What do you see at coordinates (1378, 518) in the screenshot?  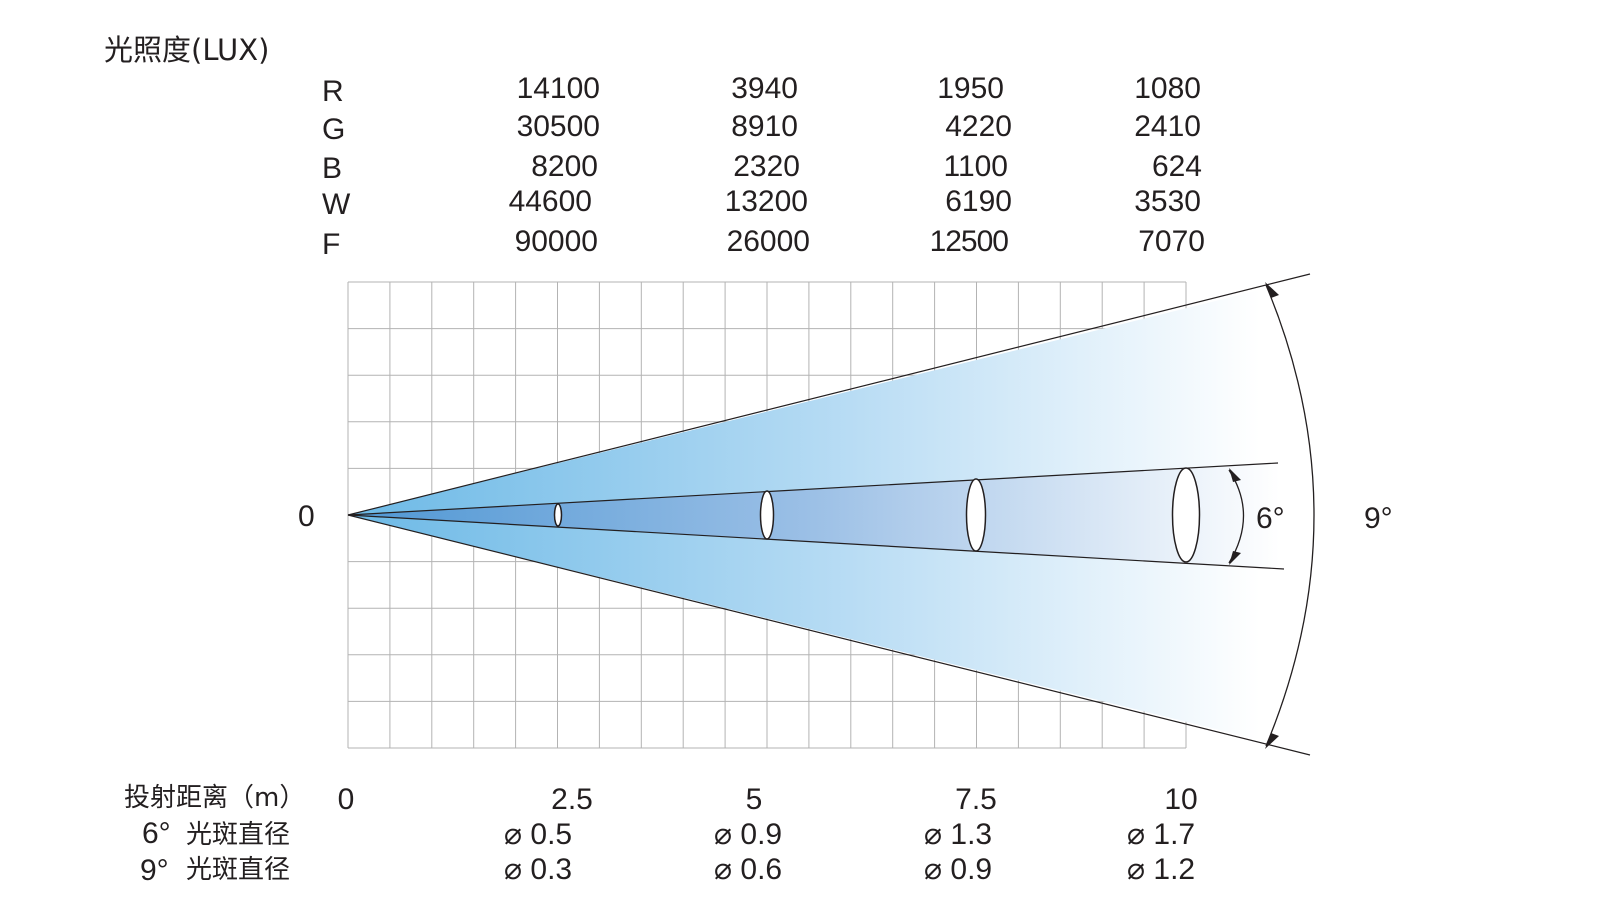 I see `wide-angle-label: 9°` at bounding box center [1378, 518].